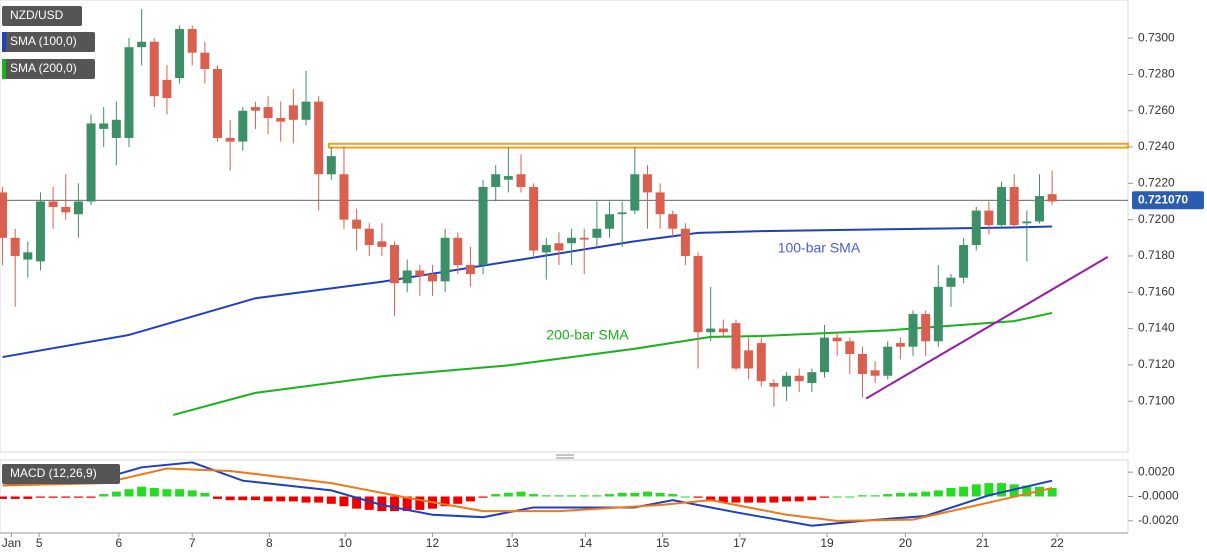  What do you see at coordinates (987, 327) in the screenshot?
I see `support-line` at bounding box center [987, 327].